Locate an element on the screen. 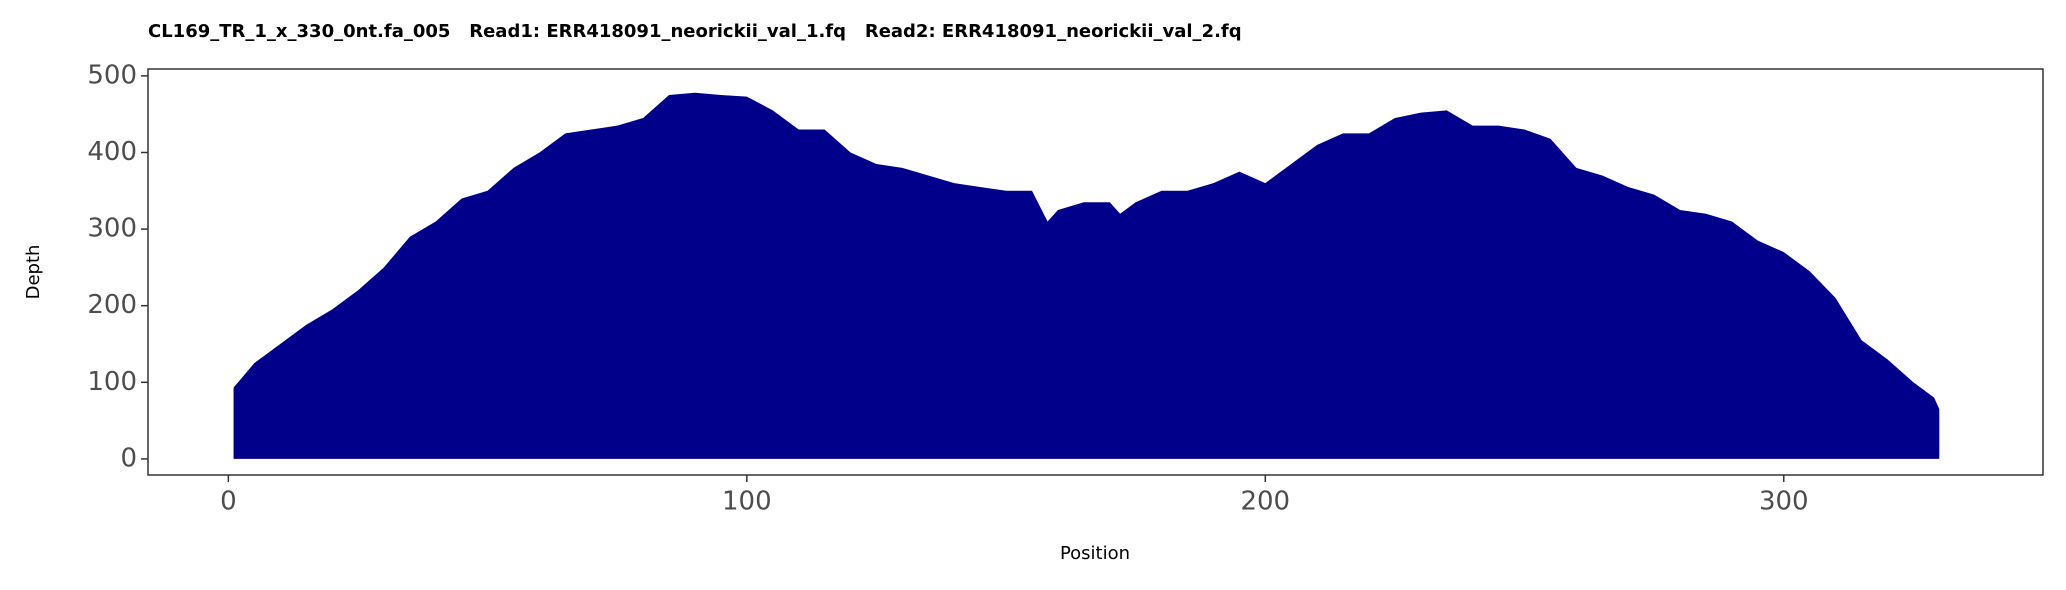 The height and width of the screenshot is (590, 2066). y-tick-label: 400 is located at coordinates (112, 152).